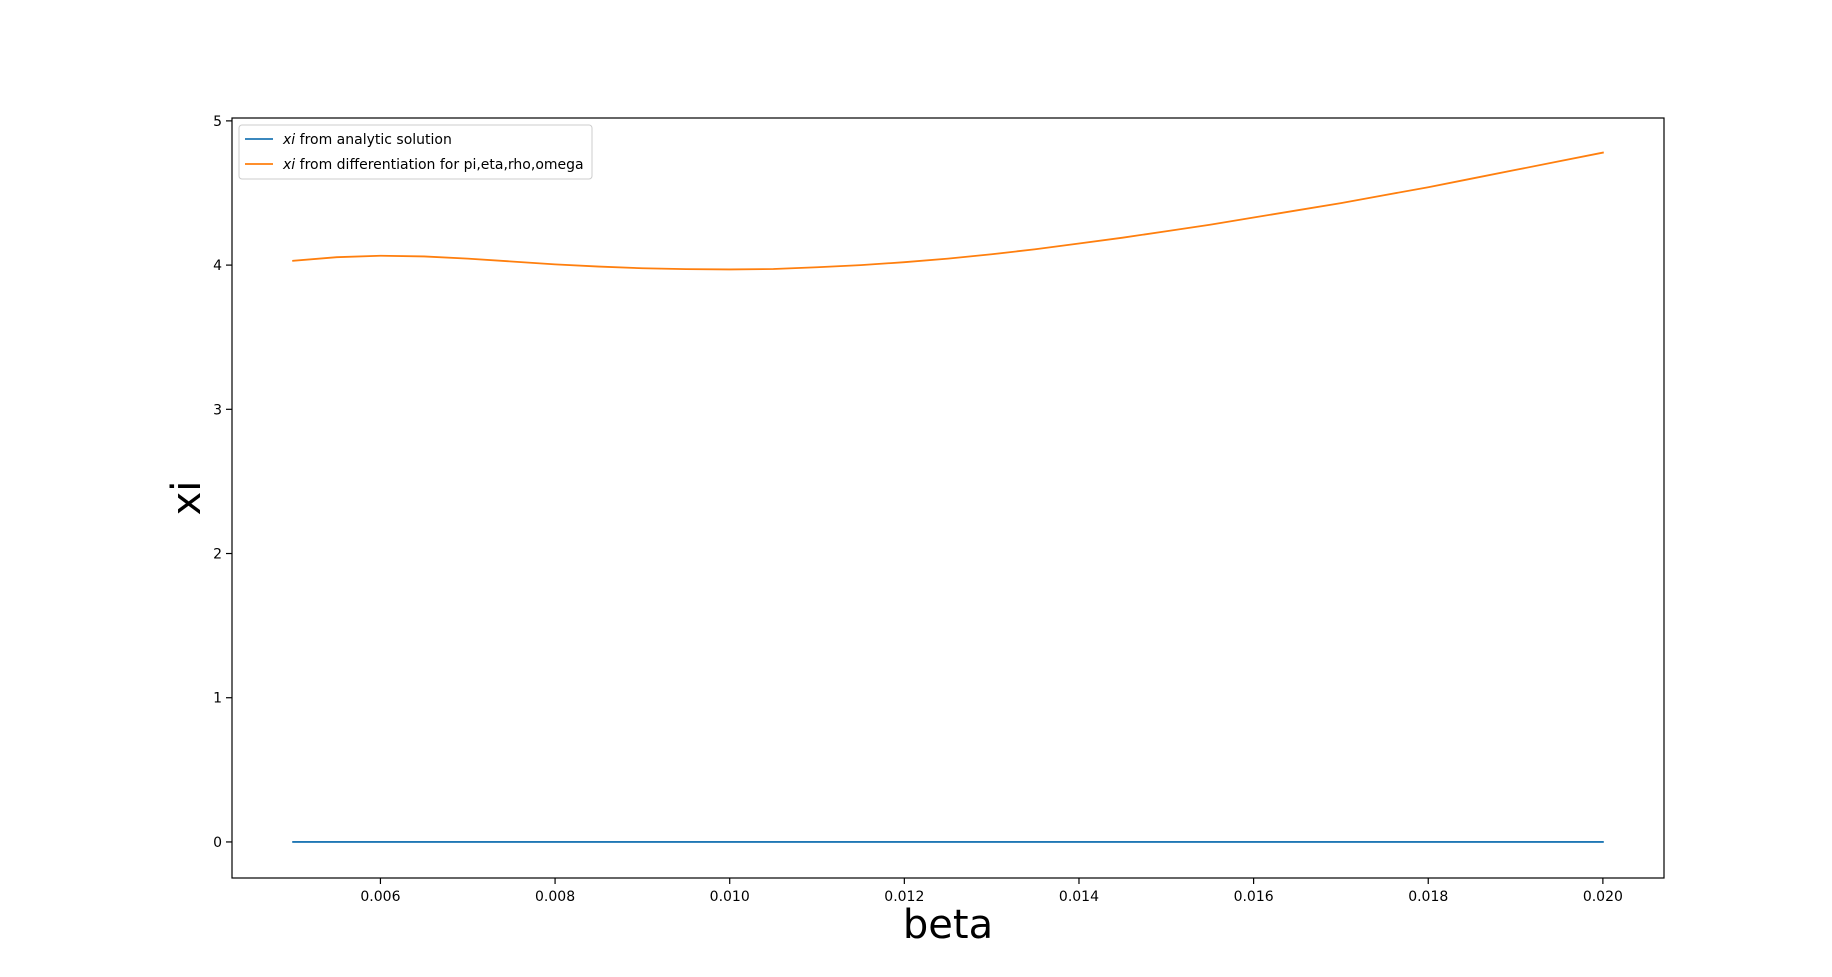 The image size is (1832, 977). Describe the element at coordinates (1428, 897) in the screenshot. I see `x-tick-label: 0.018` at that location.